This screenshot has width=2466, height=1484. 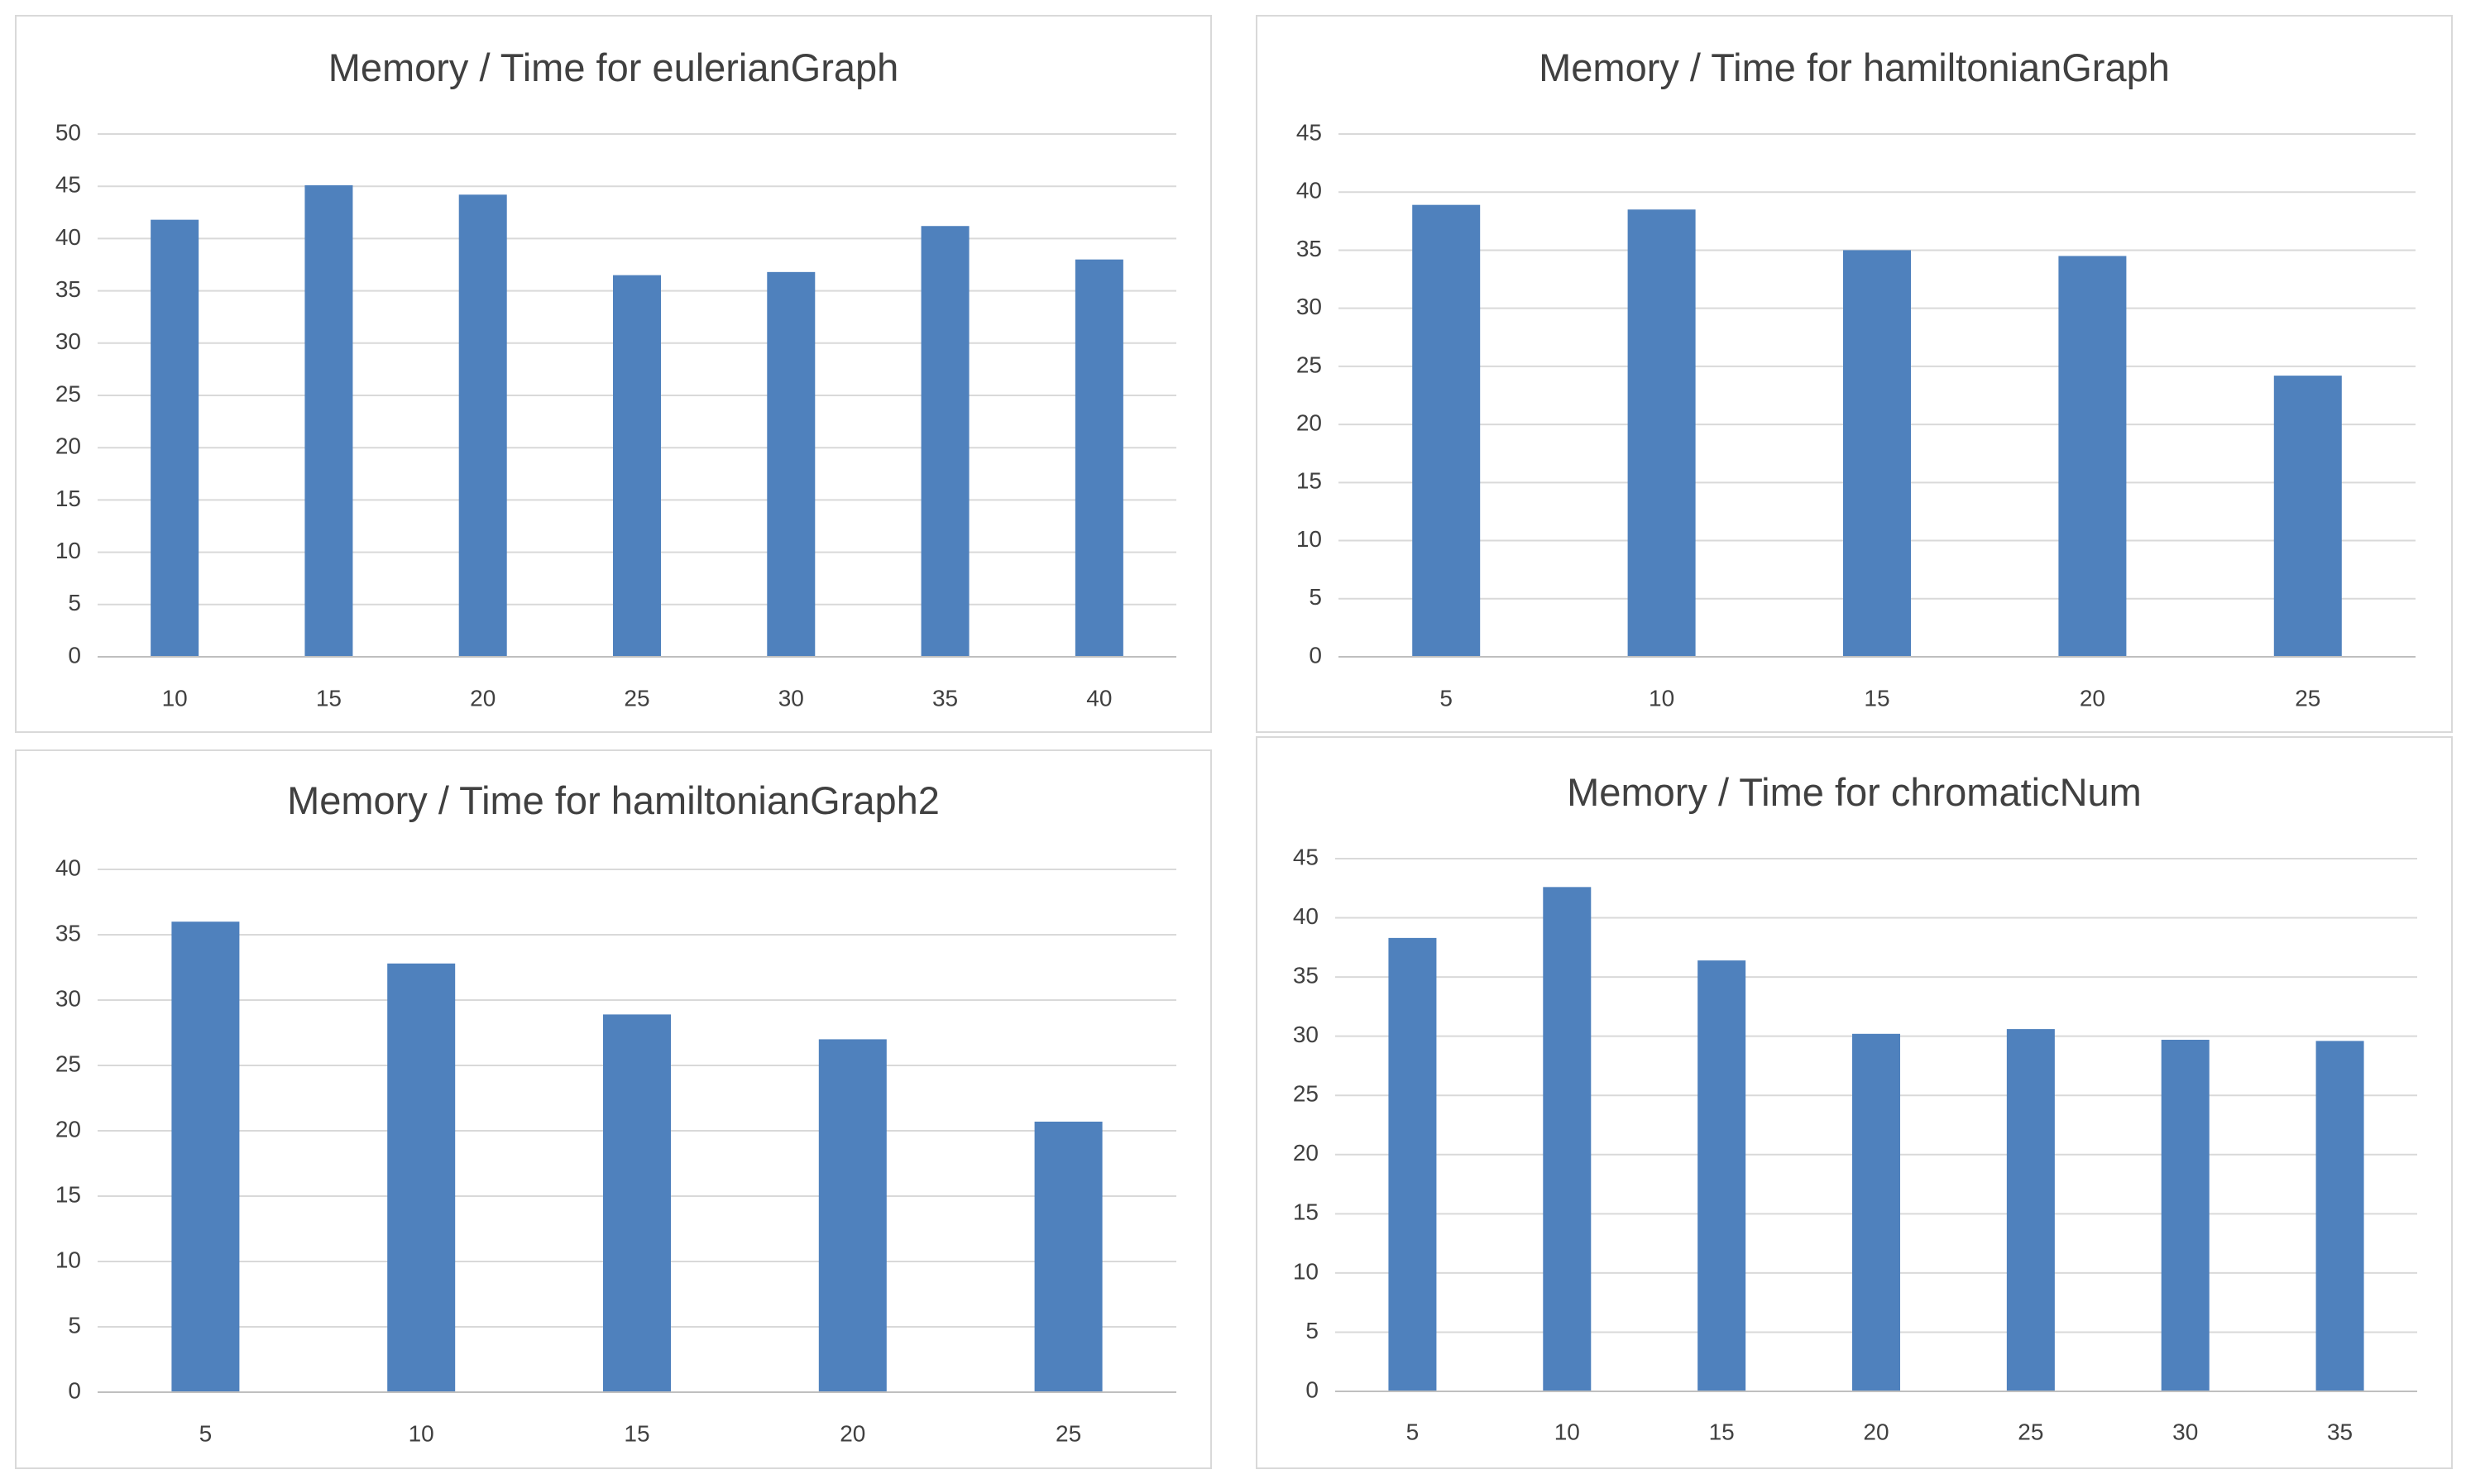 I want to click on chart-title: Memory / Time for hamiltonianGraph, so click(x=1854, y=67).